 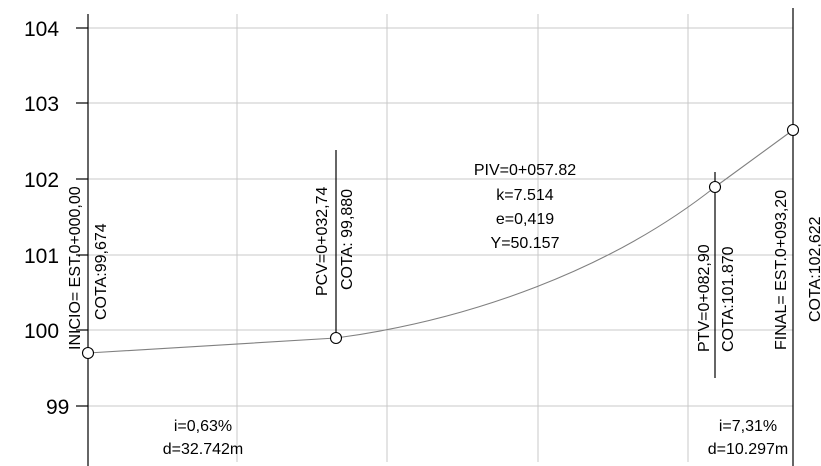 I want to click on final-cota-label: COTA:102,622, so click(x=814, y=269).